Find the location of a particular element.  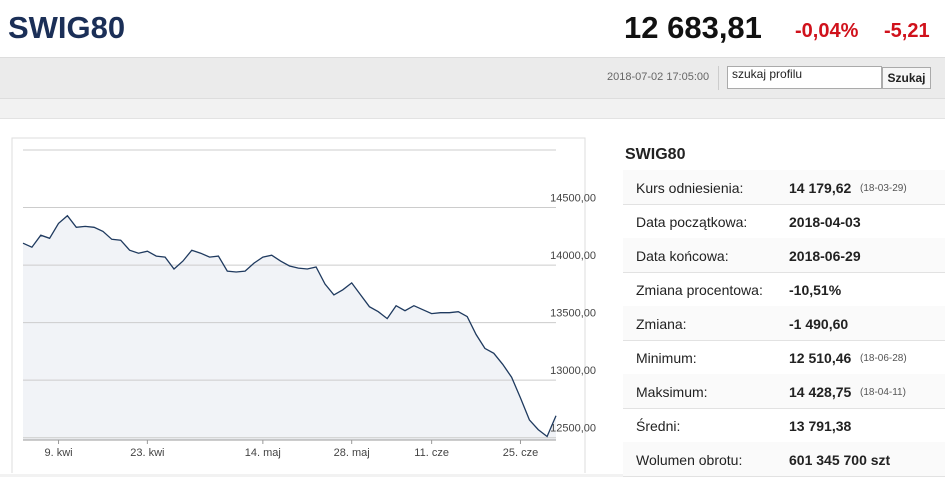

stat-value: 601 345 700 szt is located at coordinates (840, 460).